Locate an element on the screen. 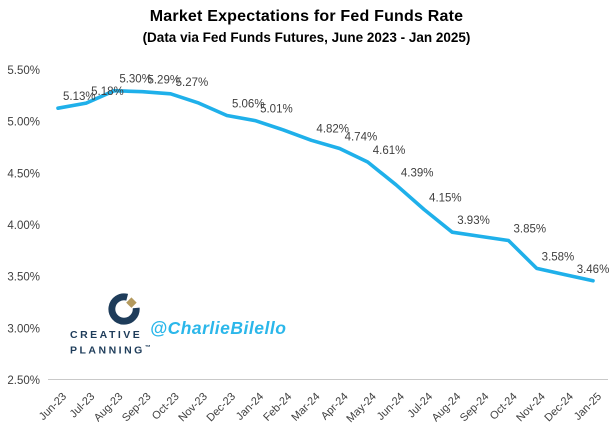 Image resolution: width=613 pixels, height=427 pixels. y-axis-tick-label: 4.00% is located at coordinates (23, 226).